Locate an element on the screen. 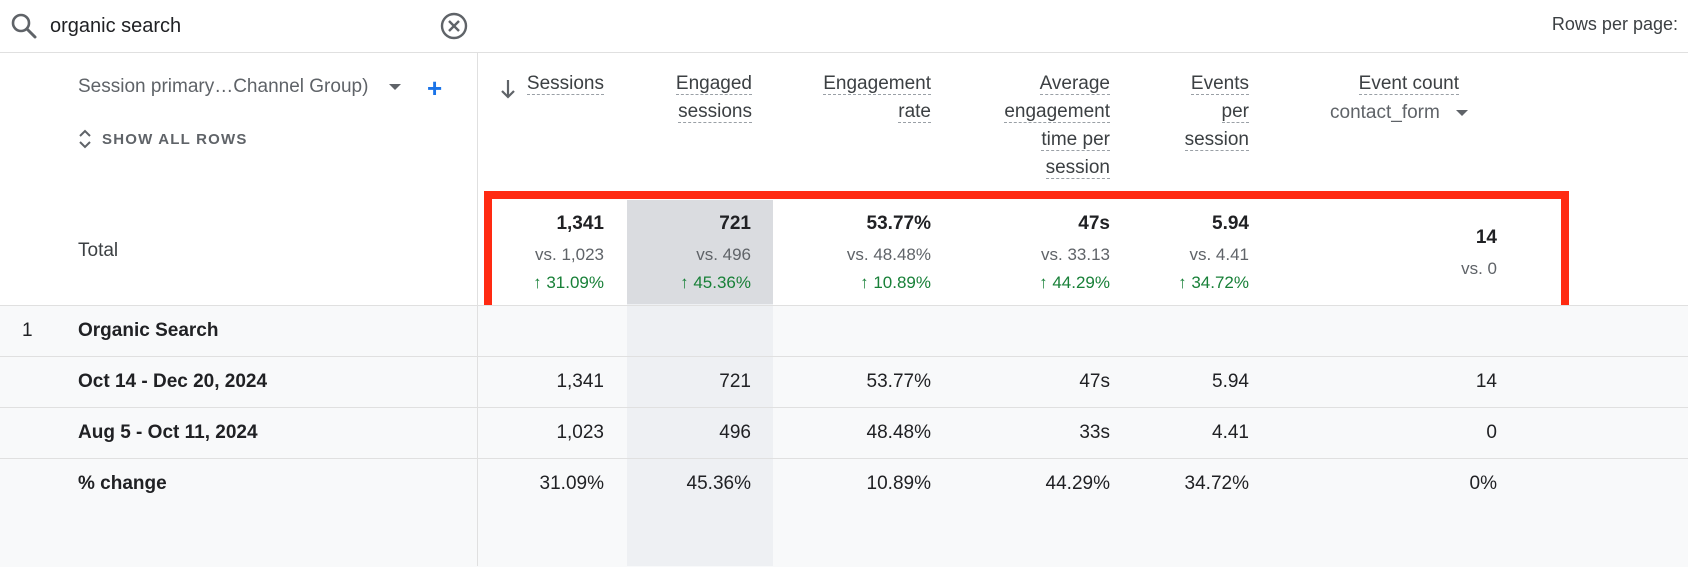 The image size is (1688, 567). rows-per-page-label: Rows per page: is located at coordinates (1614, 24).